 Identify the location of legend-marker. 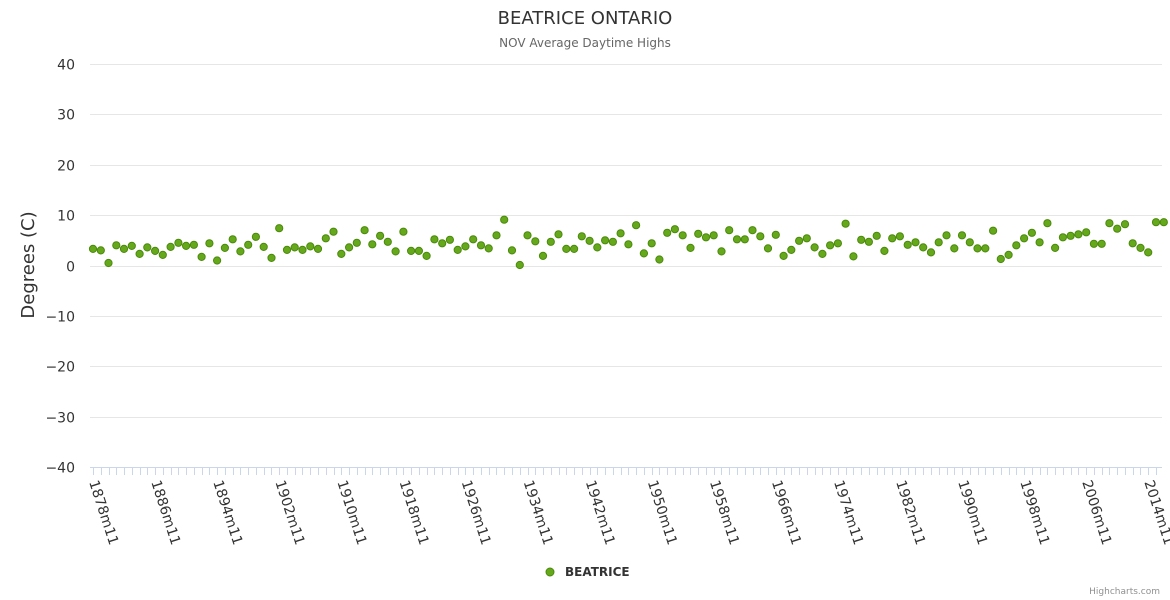
(550, 572).